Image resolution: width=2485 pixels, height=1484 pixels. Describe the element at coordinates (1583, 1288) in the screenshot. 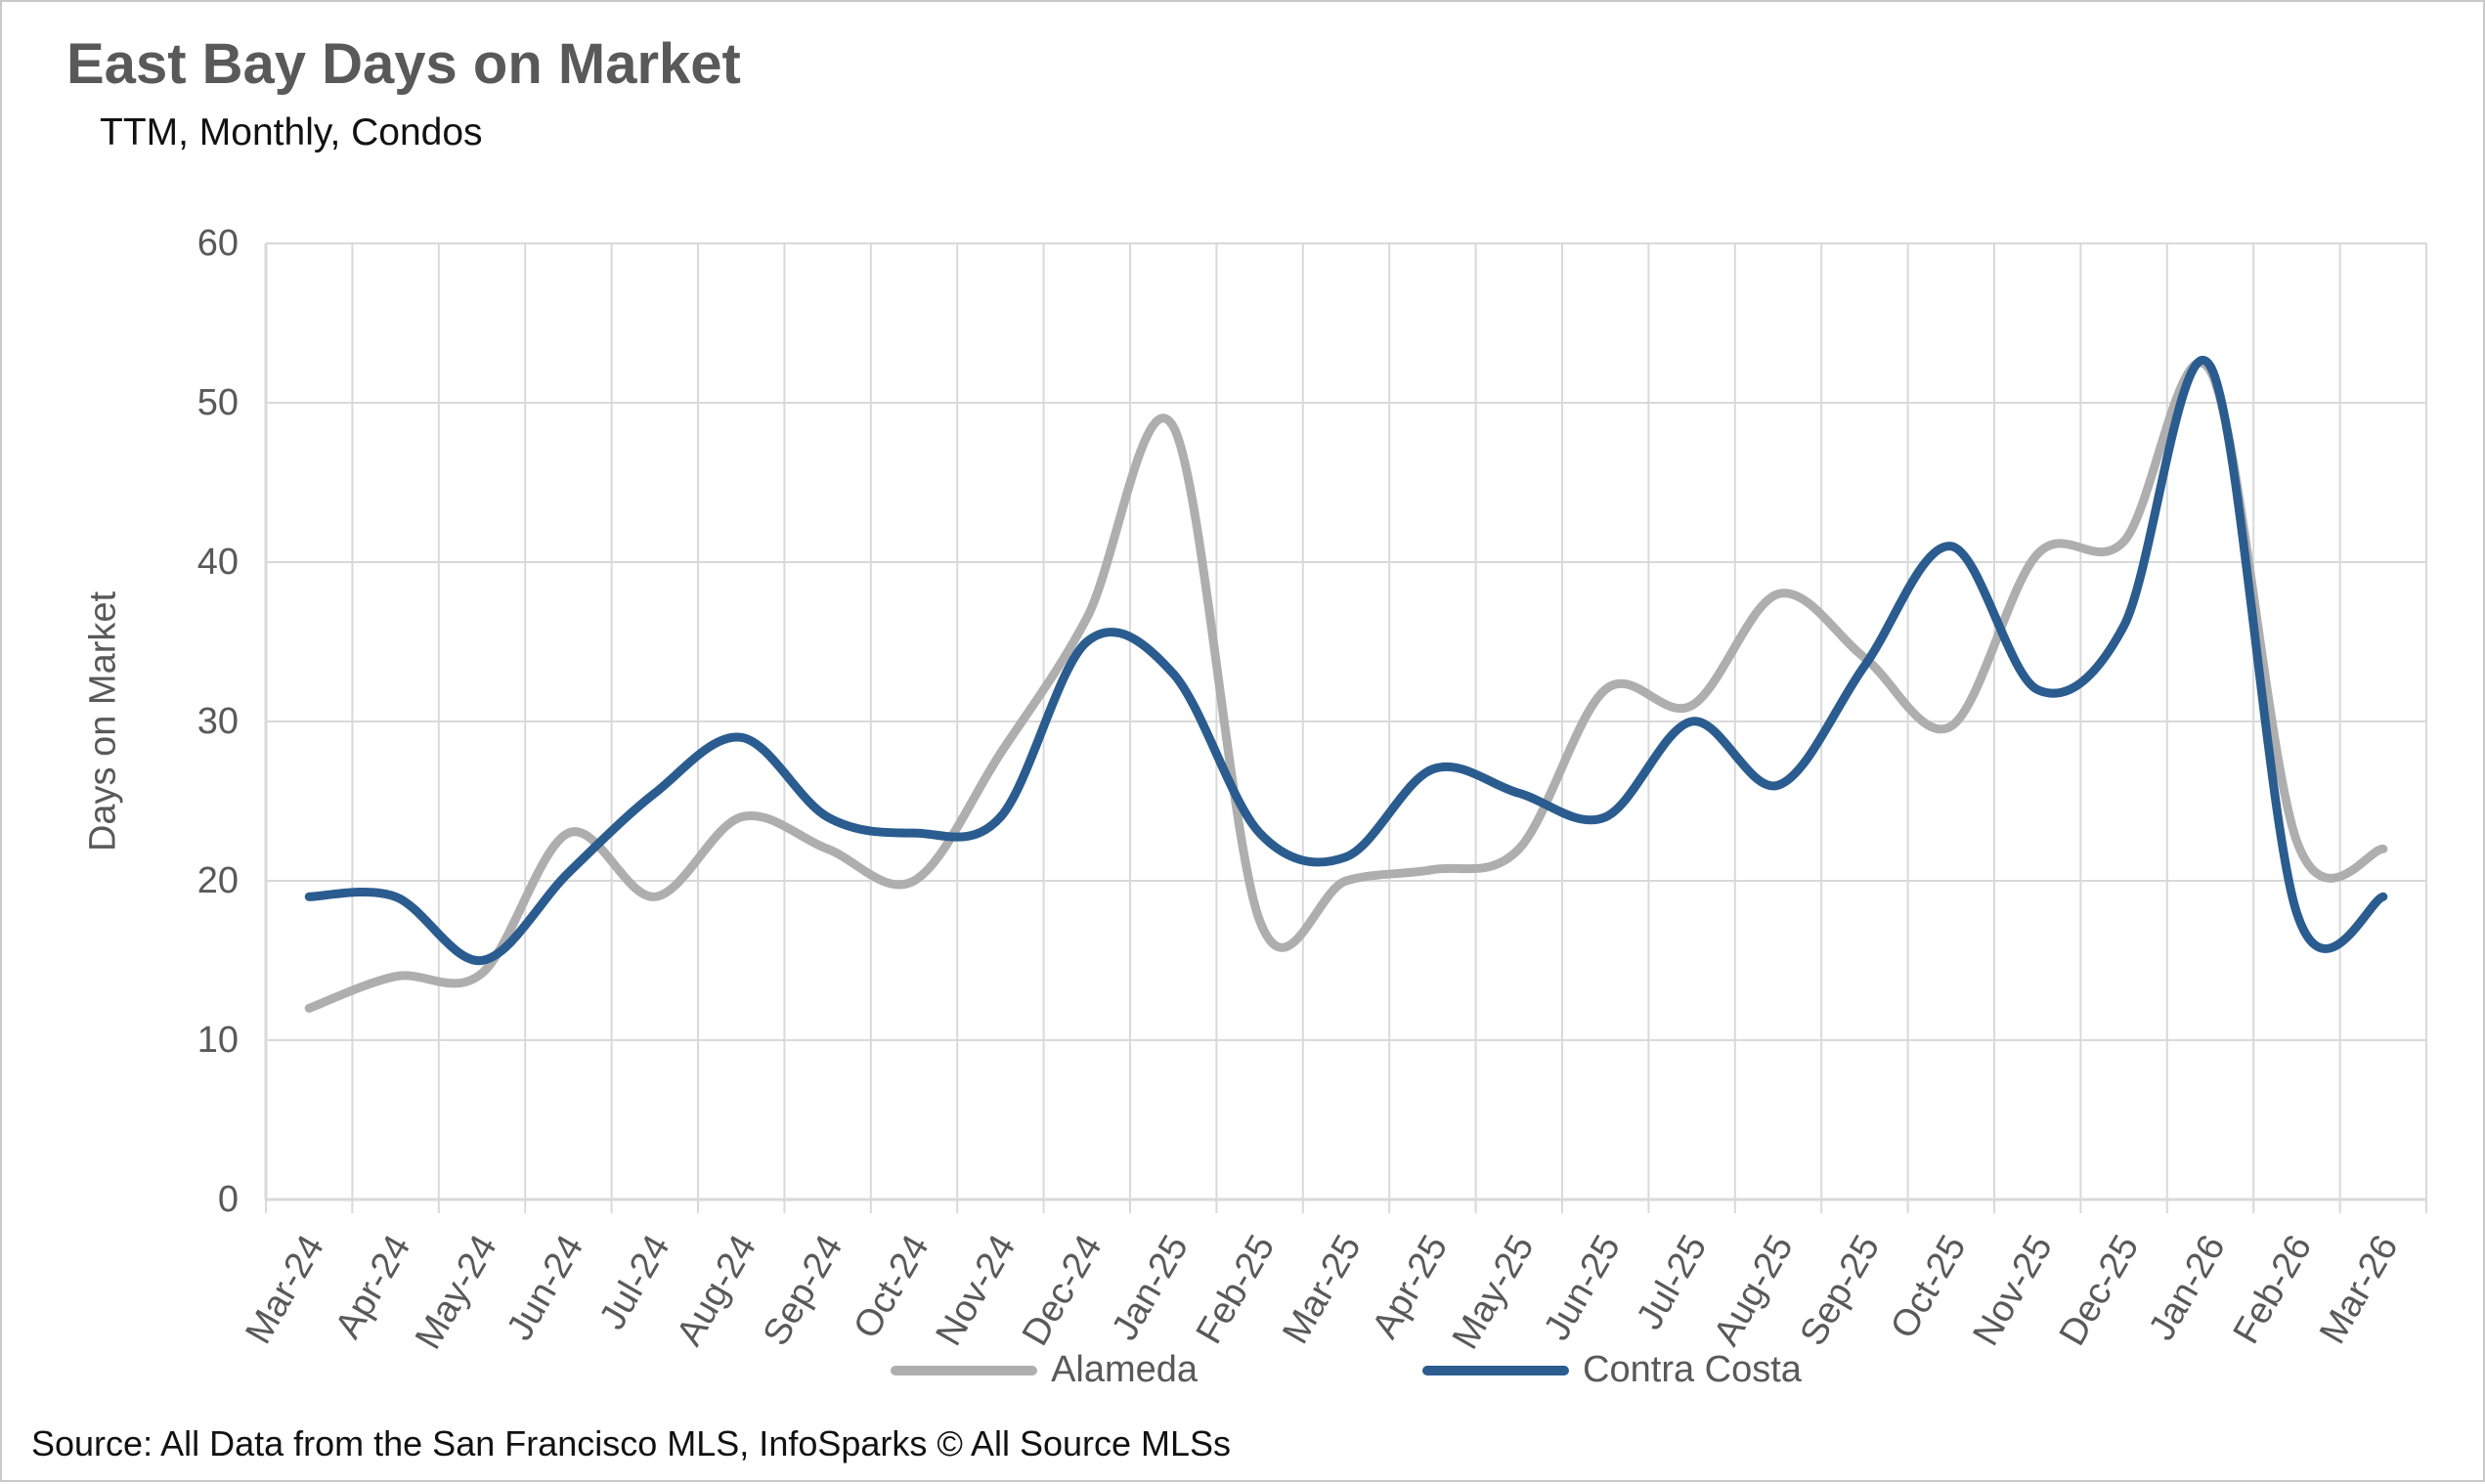

I see `x-tick-label: Jun-25` at that location.